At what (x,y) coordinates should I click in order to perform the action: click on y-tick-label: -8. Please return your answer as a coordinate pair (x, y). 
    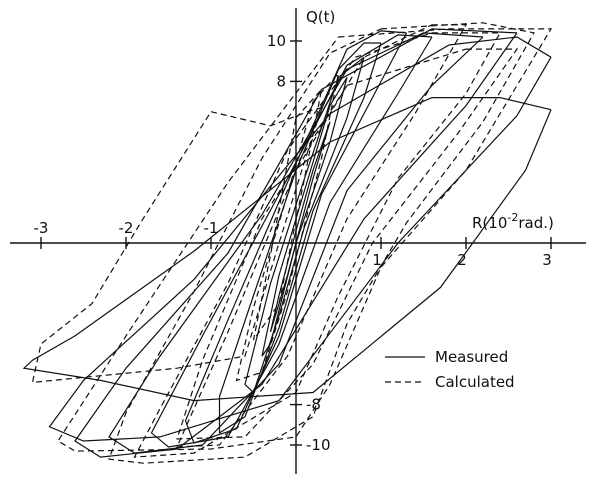
    Looking at the image, I should click on (313, 405).